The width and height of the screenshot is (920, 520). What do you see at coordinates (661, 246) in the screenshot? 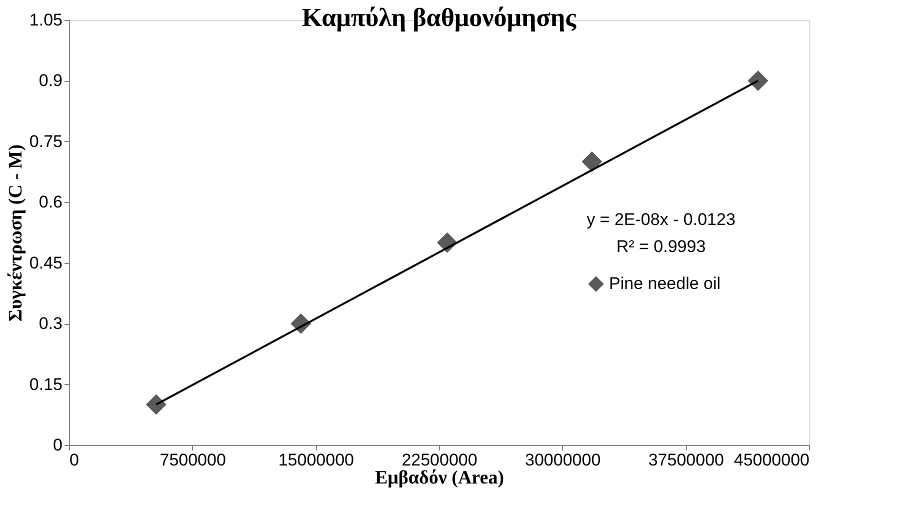
I see `annotation: R² = 0.9993` at bounding box center [661, 246].